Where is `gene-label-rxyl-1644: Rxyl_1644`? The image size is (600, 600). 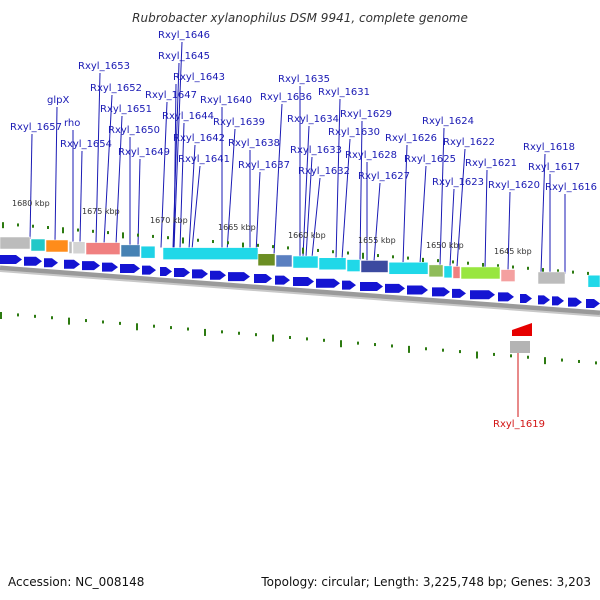 gene-label-rxyl-1644: Rxyl_1644 is located at coordinates (188, 116).